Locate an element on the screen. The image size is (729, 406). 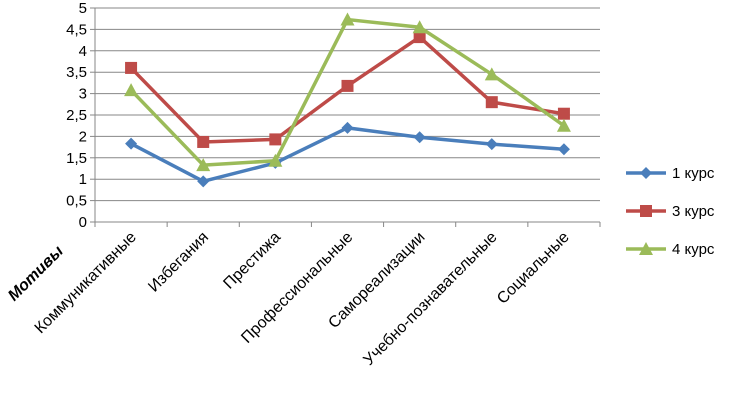
x-category-label: Коммуникативные is located at coordinates (86, 283).